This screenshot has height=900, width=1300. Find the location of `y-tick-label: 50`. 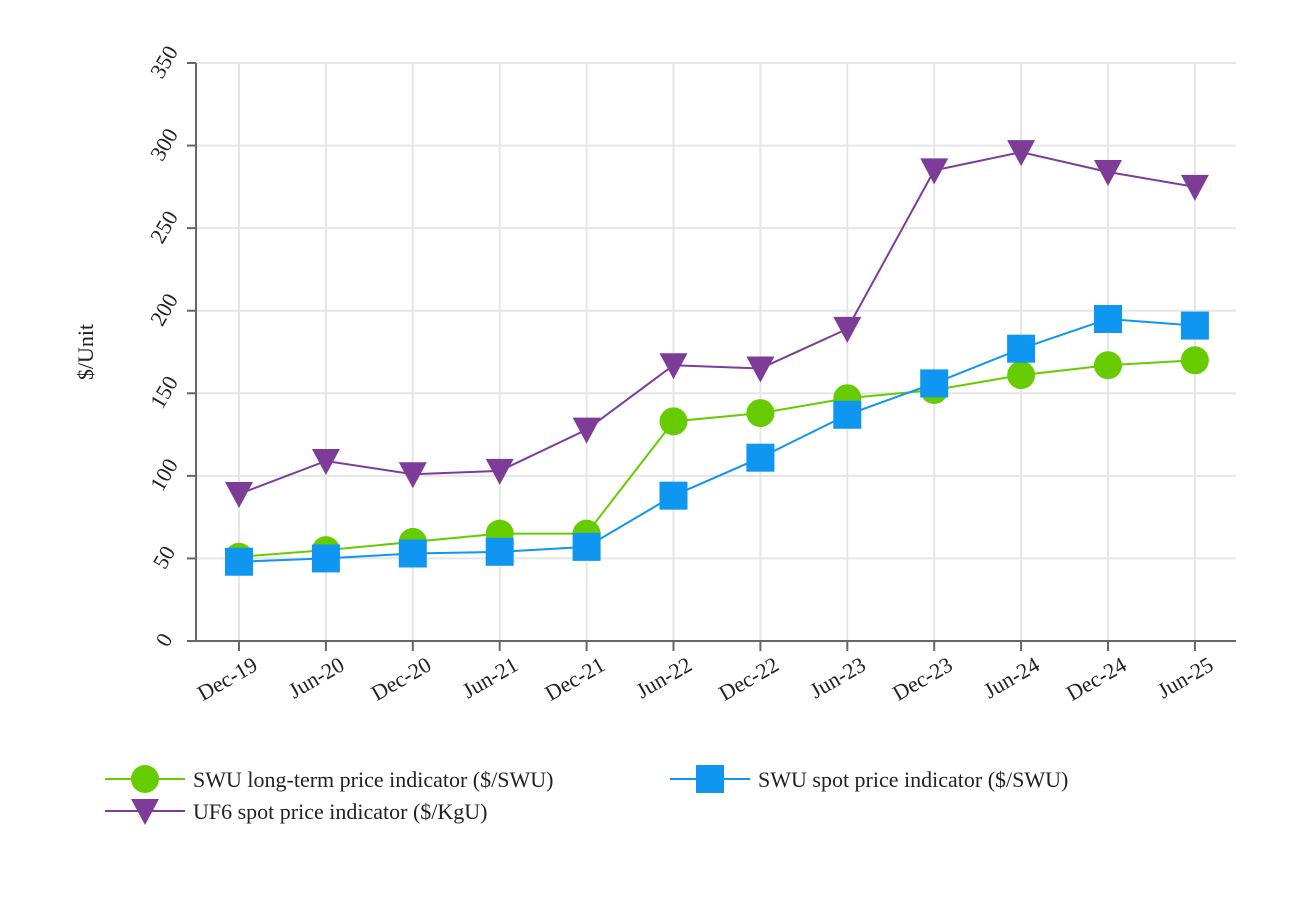

y-tick-label: 50 is located at coordinates (164, 557).